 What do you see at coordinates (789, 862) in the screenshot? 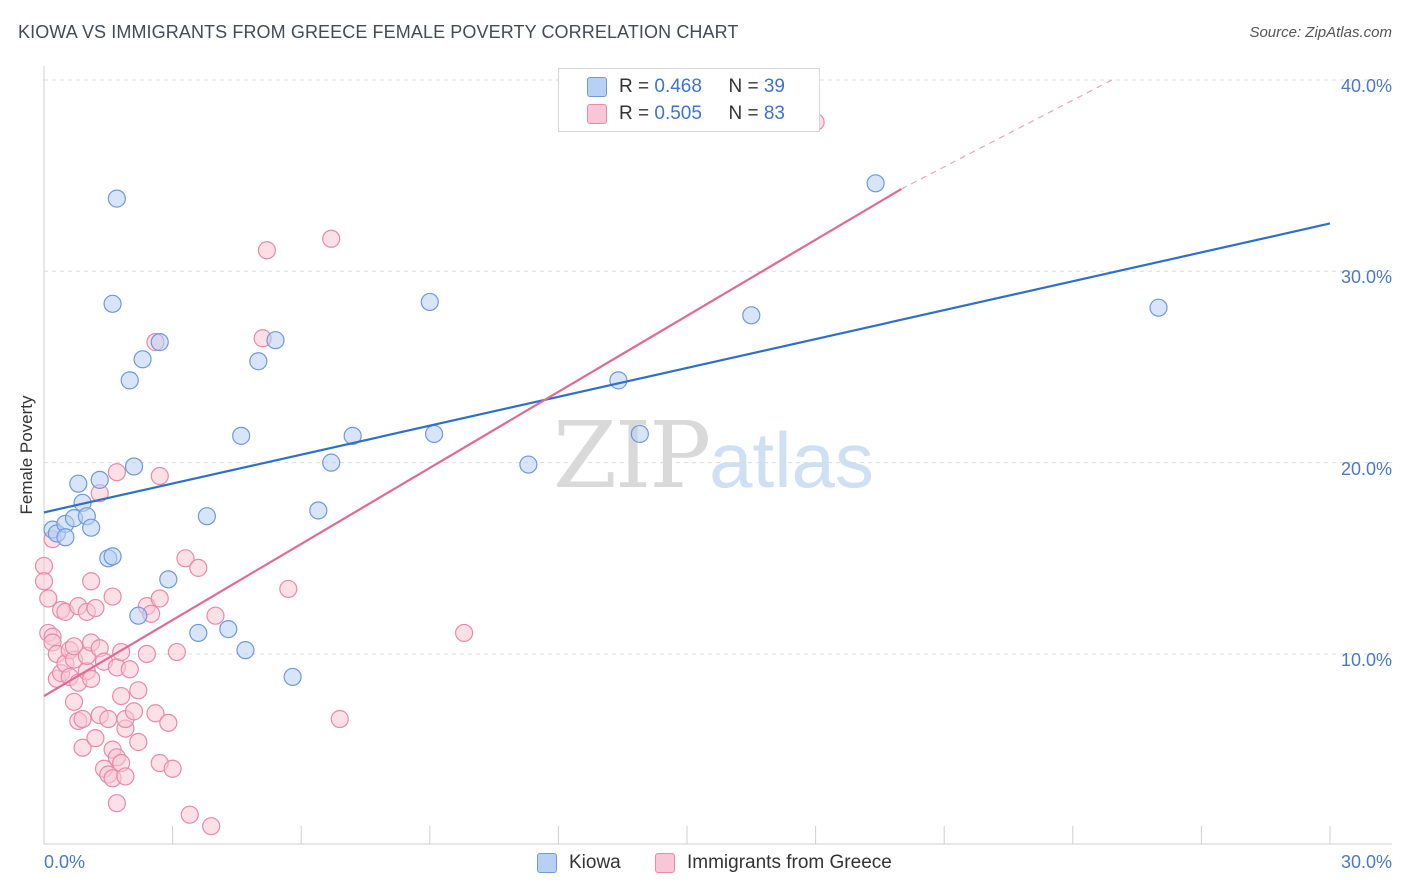
I see `legend-label-greece: Immigrants from Greece` at bounding box center [789, 862].